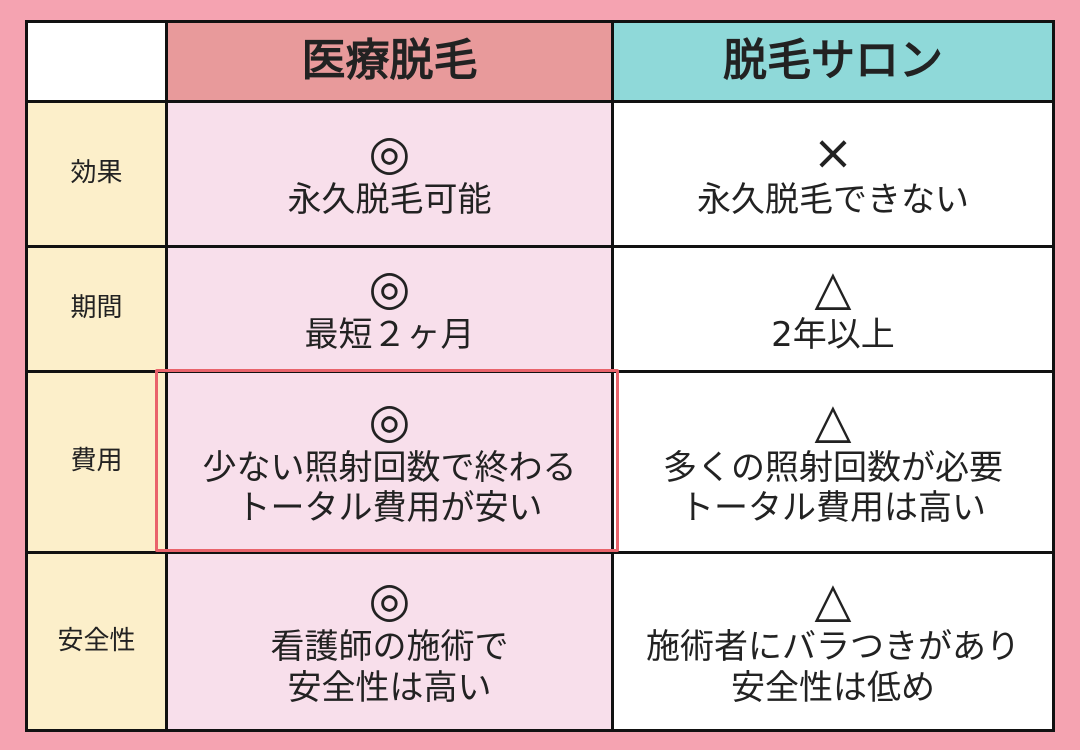 Image resolution: width=1080 pixels, height=750 pixels. Describe the element at coordinates (389, 467) in the screenshot. I see `cell-text: 少ない照射回数で終わる` at that location.